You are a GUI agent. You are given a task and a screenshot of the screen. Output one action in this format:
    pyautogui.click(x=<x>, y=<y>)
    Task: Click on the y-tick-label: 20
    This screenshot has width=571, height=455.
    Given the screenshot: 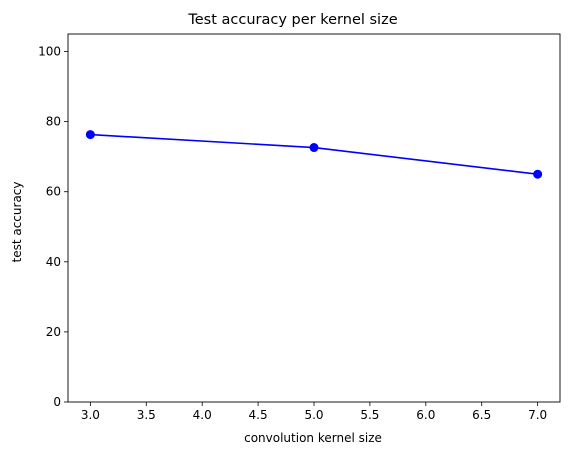 What is the action you would take?
    pyautogui.click(x=53, y=332)
    